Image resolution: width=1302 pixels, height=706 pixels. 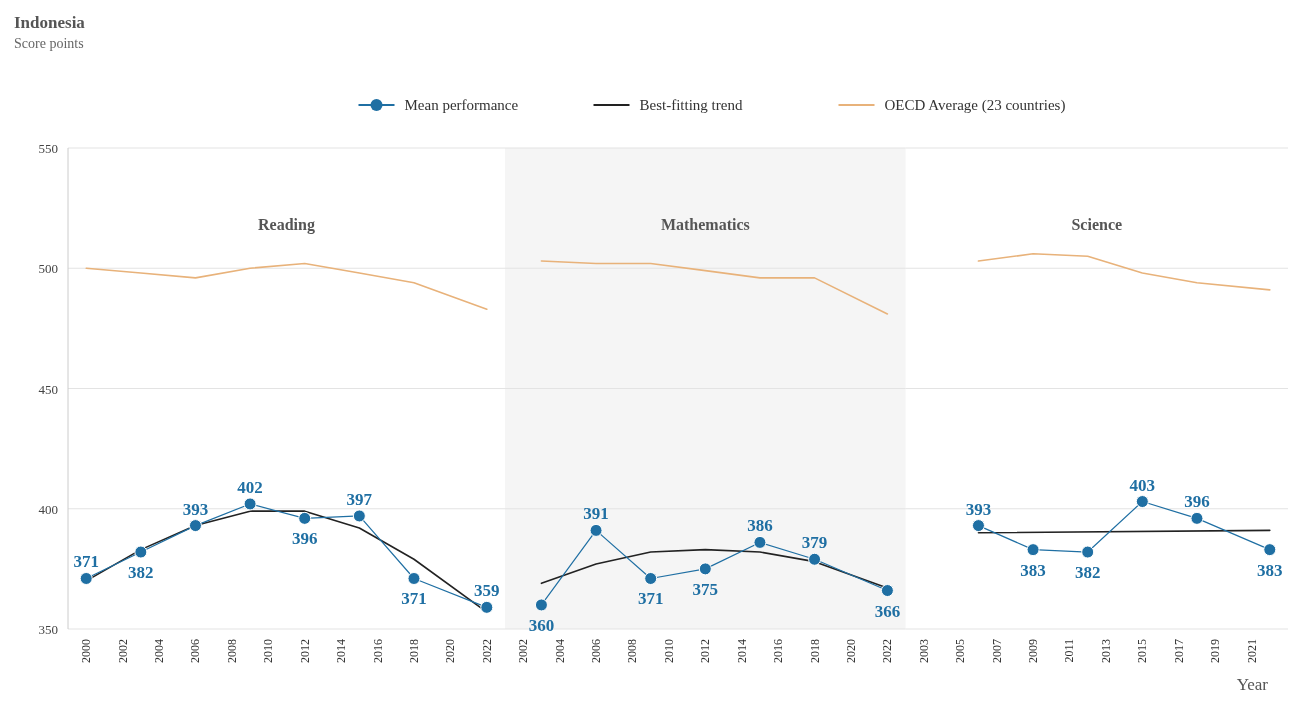 What do you see at coordinates (760, 526) in the screenshot?
I see `data-label: 386` at bounding box center [760, 526].